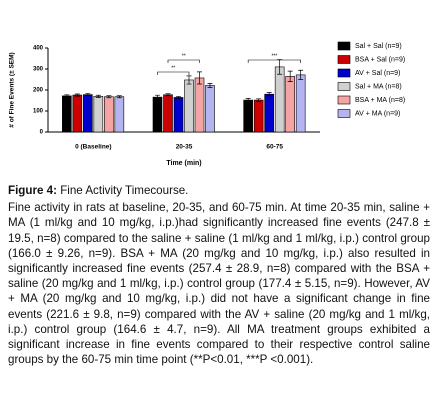 The height and width of the screenshot is (403, 438). What do you see at coordinates (42, 133) in the screenshot?
I see `y-tick-label: 0` at bounding box center [42, 133].